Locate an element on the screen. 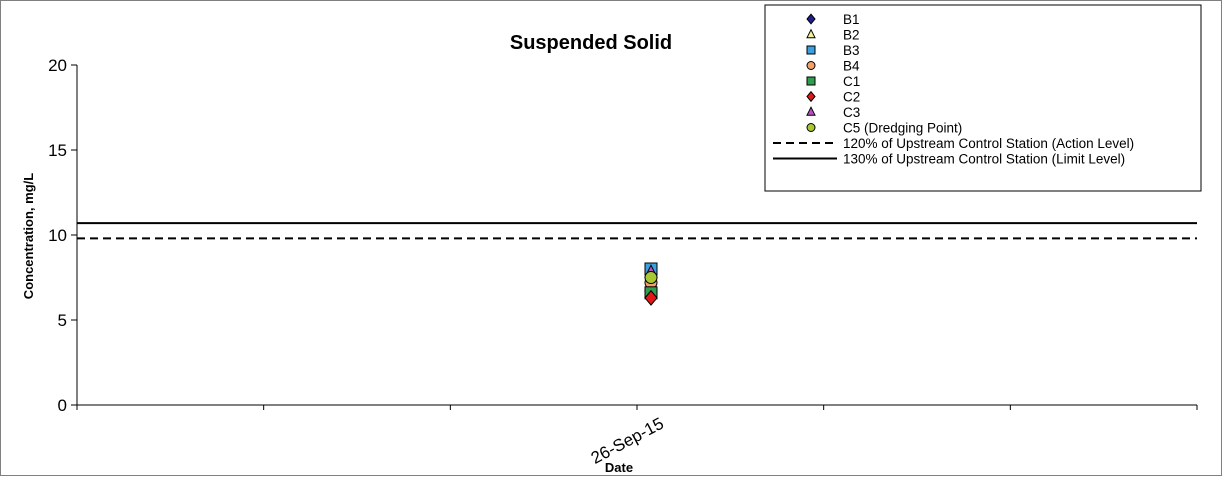 The height and width of the screenshot is (477, 1222). legend-label: C5 (Dredging Point) is located at coordinates (902, 128).